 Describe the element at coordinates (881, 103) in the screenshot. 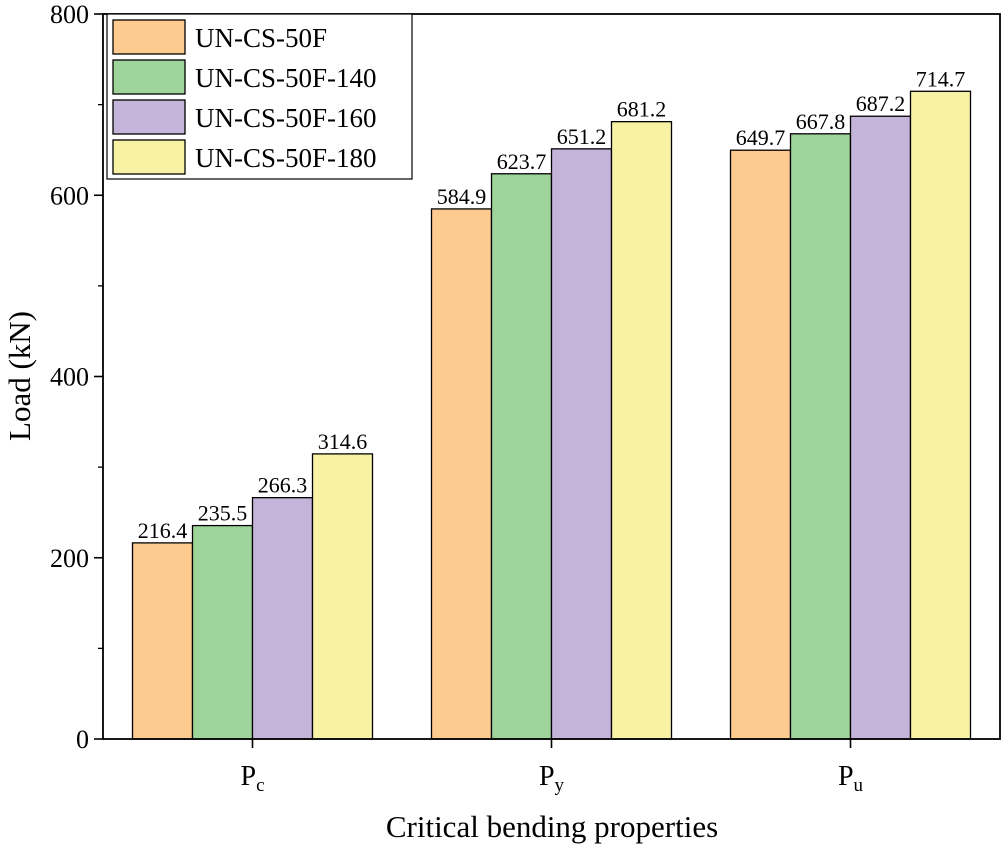

I see `data-label-3-3: 687.2` at that location.